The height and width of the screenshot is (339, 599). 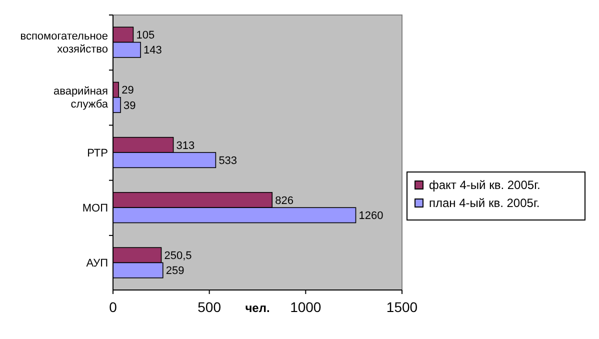 I want to click on x-axis-title: чел., so click(x=257, y=308).